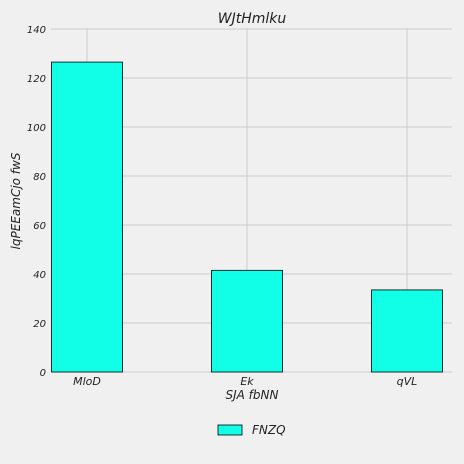 Image resolution: width=464 pixels, height=464 pixels. What do you see at coordinates (39, 275) in the screenshot?
I see `y-tick-label: 40` at bounding box center [39, 275].